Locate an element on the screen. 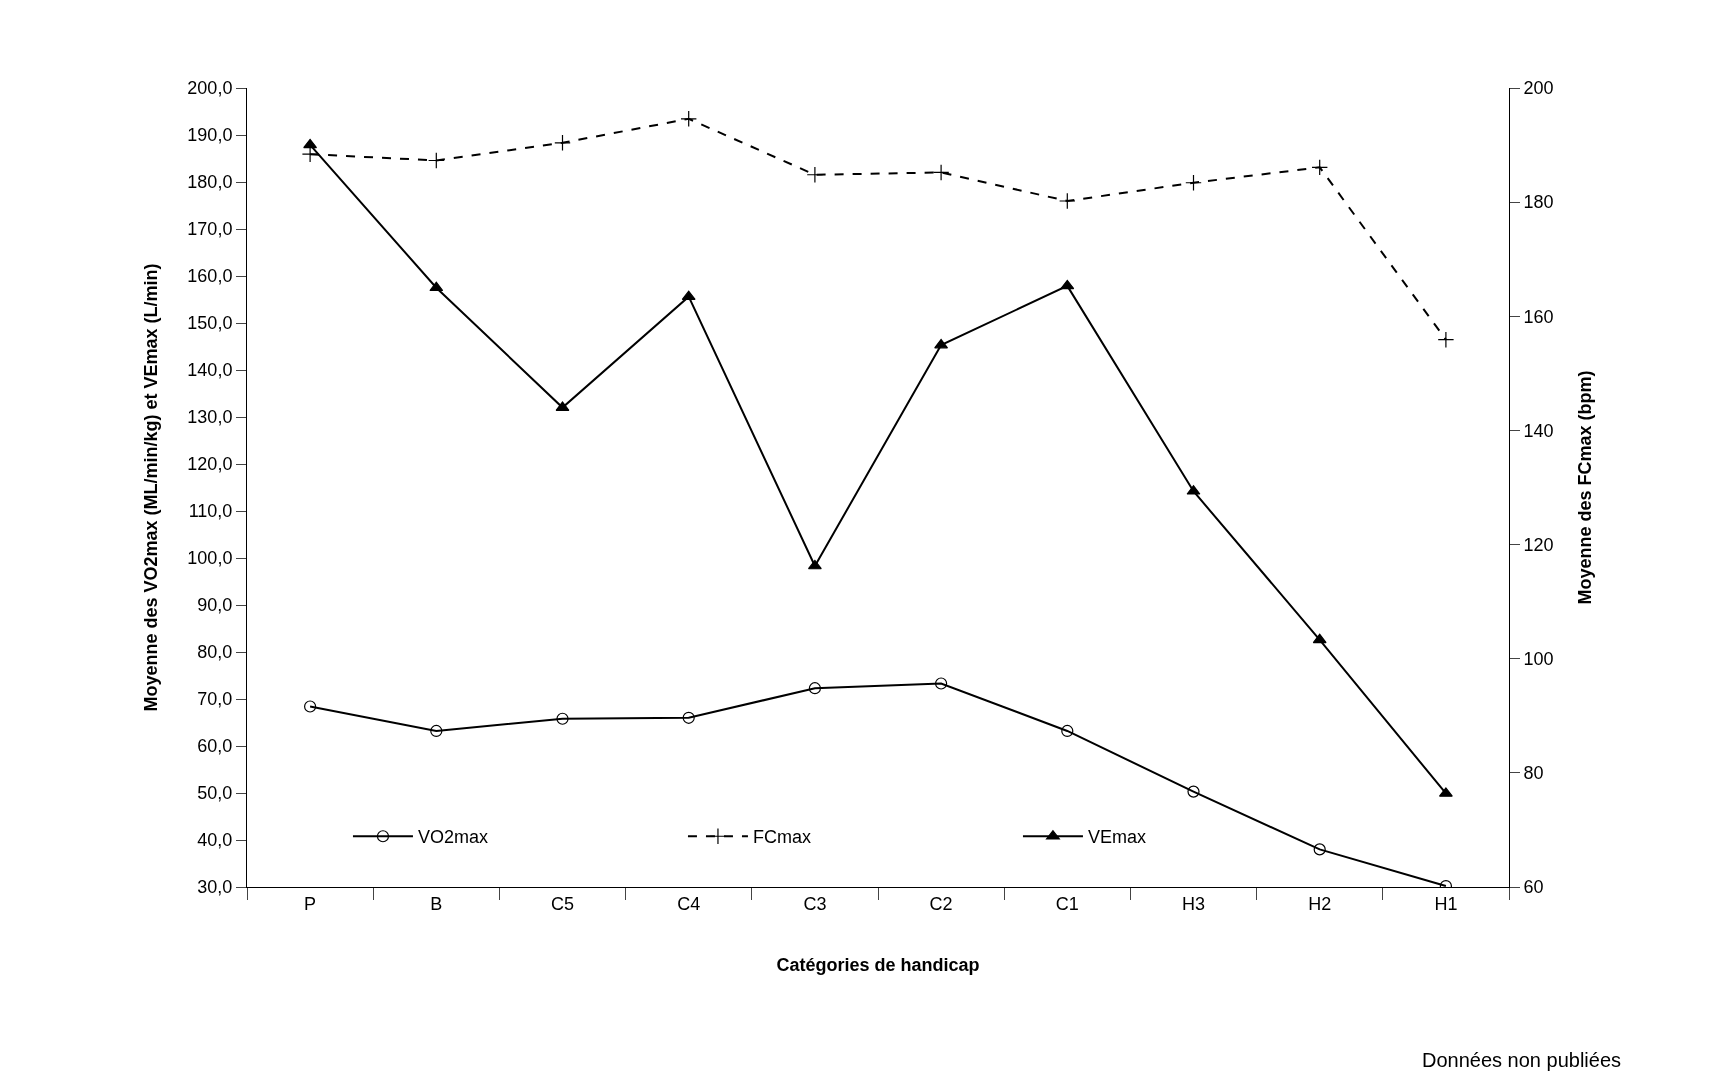 Image resolution: width=1723 pixels, height=1079 pixels. x-tick-label: P is located at coordinates (310, 903).